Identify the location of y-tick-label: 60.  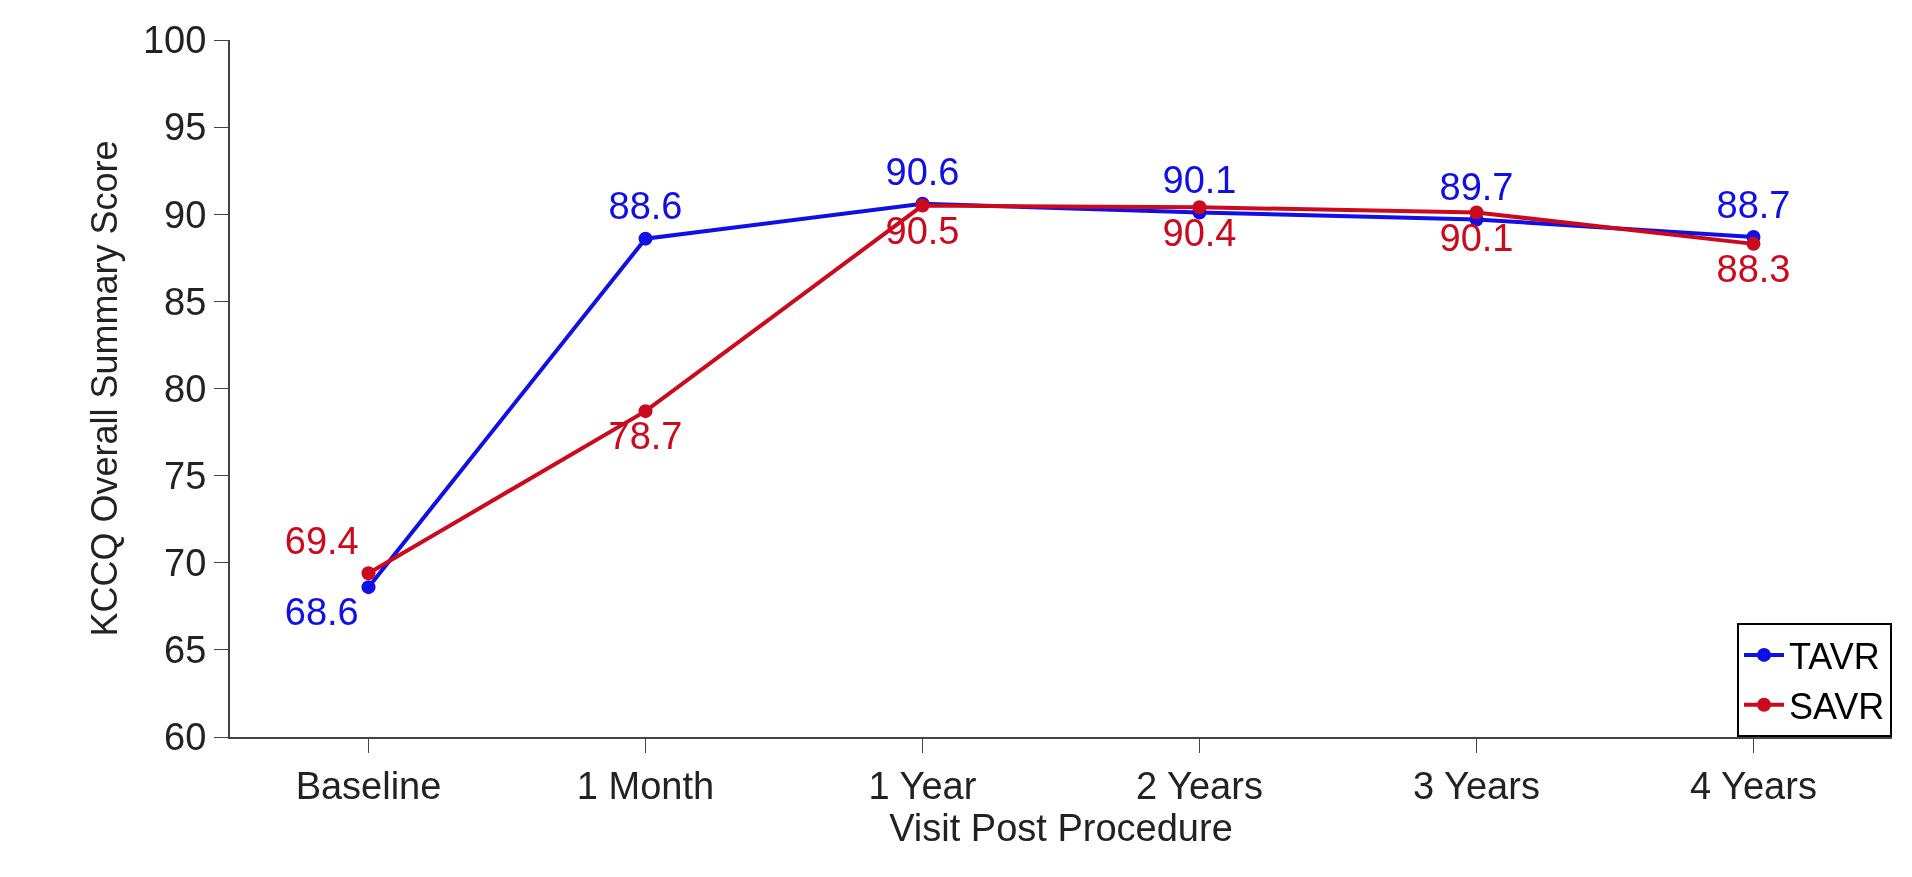
(185, 737).